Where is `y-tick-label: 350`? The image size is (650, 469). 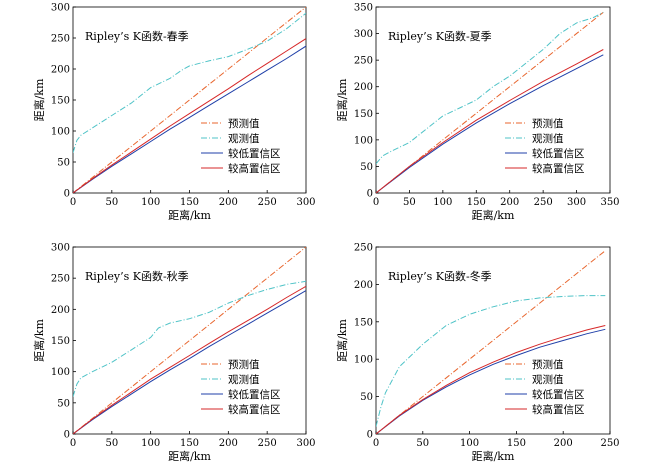
y-tick-label: 350 is located at coordinates (363, 8).